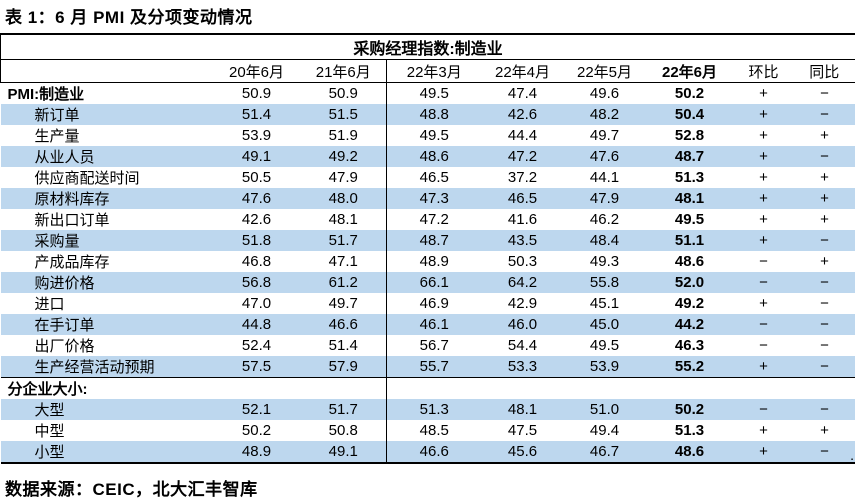 Image resolution: width=855 pixels, height=500 pixels. What do you see at coordinates (257, 303) in the screenshot?
I see `cell: 47.0` at bounding box center [257, 303].